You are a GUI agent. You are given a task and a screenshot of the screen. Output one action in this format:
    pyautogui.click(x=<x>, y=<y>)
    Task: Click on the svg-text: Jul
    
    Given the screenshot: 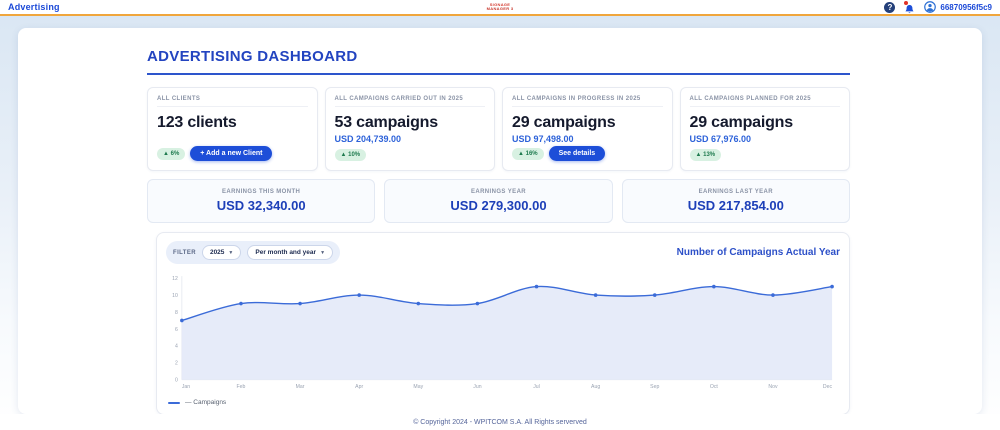 What is the action you would take?
    pyautogui.click(x=536, y=387)
    